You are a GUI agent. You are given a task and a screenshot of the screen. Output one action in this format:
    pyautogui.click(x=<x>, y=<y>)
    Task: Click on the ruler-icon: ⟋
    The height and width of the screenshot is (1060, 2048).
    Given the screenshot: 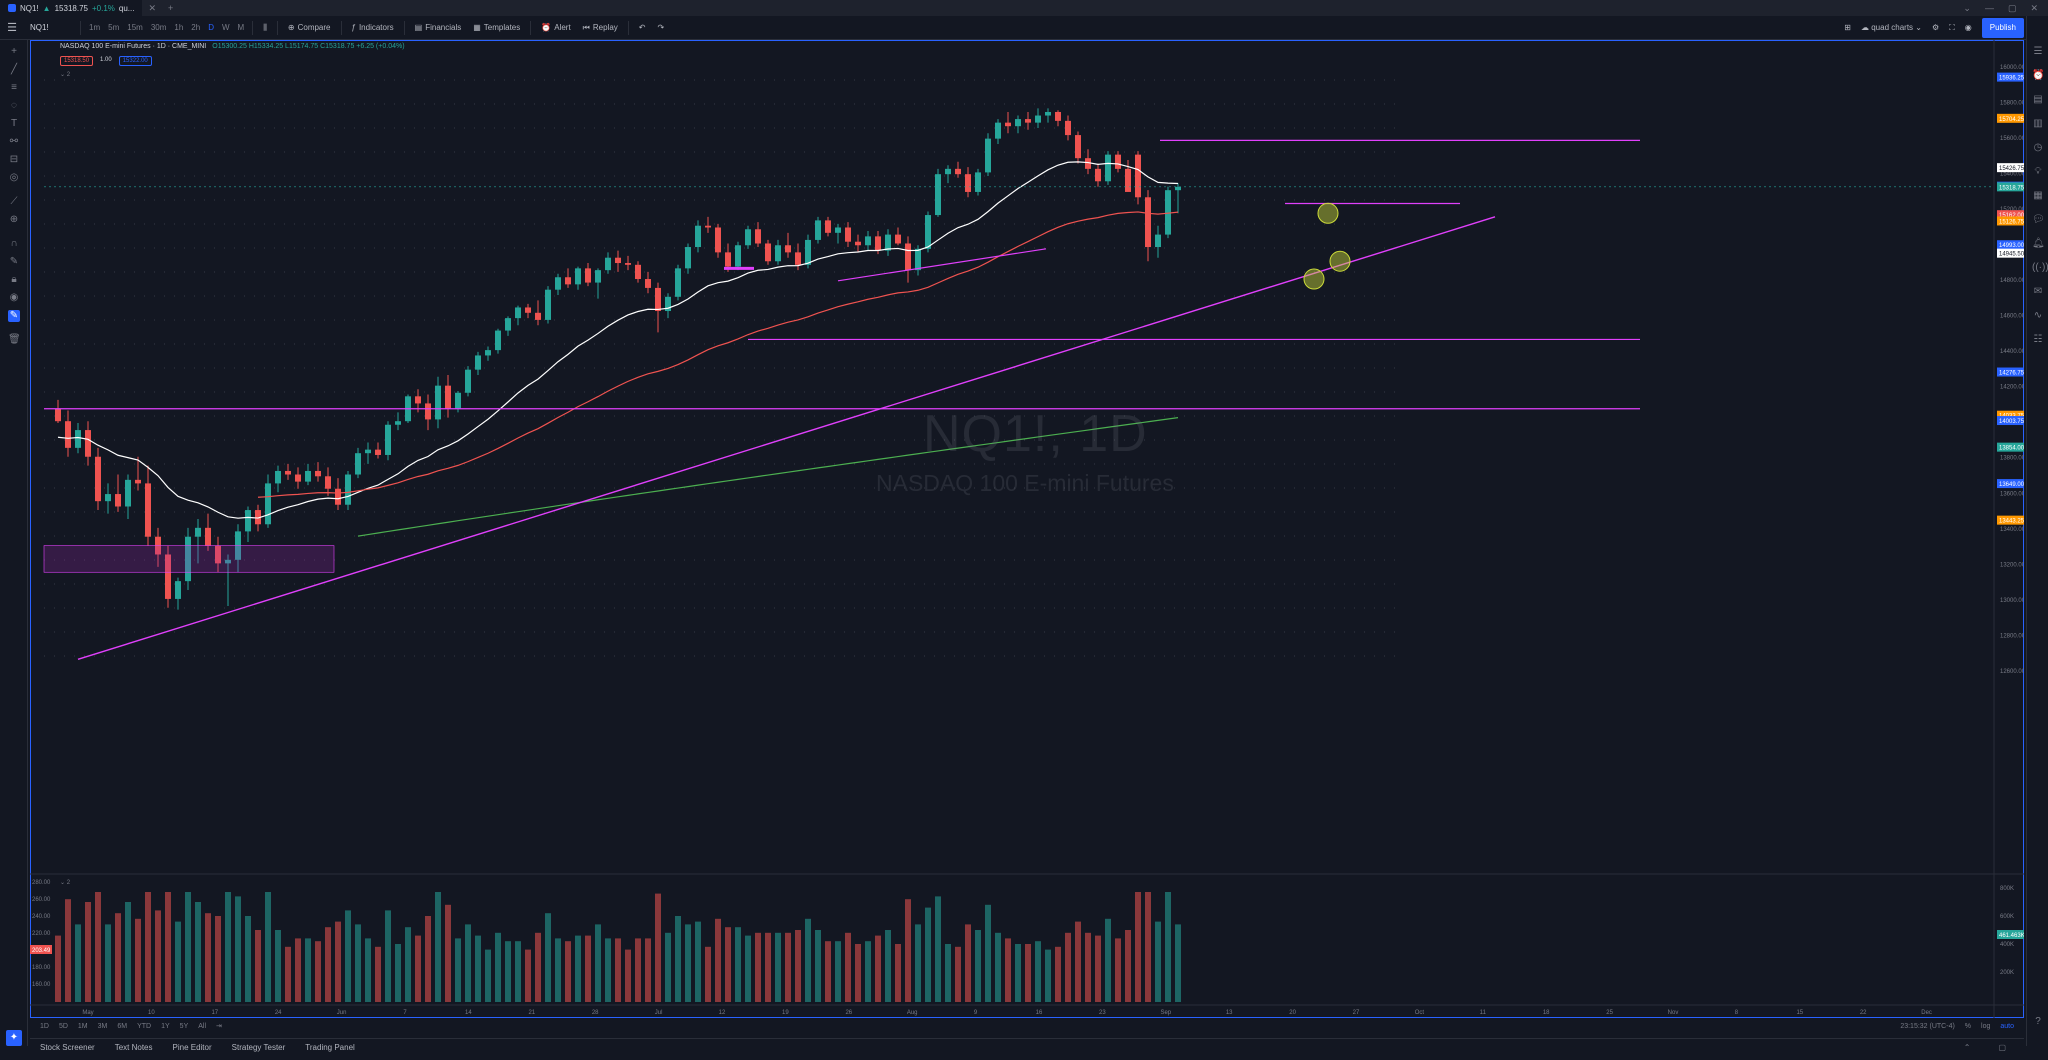 What is the action you would take?
    pyautogui.click(x=14, y=201)
    